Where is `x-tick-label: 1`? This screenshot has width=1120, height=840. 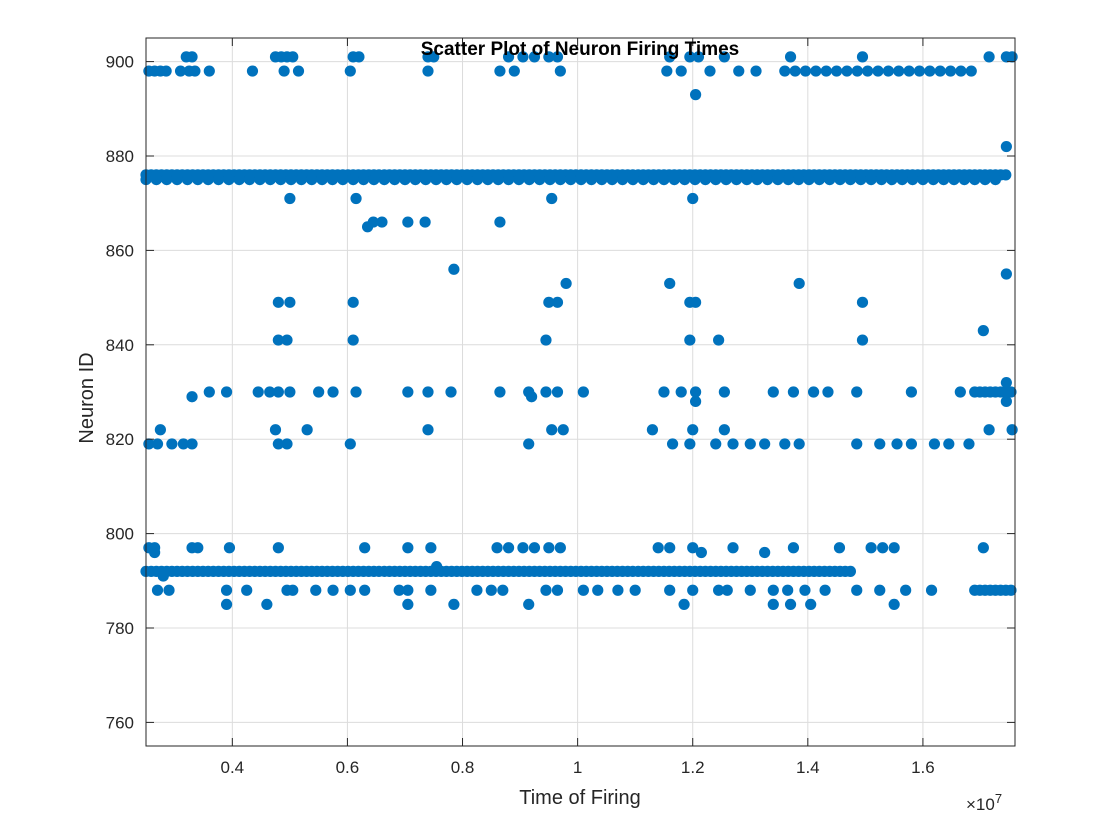 x-tick-label: 1 is located at coordinates (577, 767).